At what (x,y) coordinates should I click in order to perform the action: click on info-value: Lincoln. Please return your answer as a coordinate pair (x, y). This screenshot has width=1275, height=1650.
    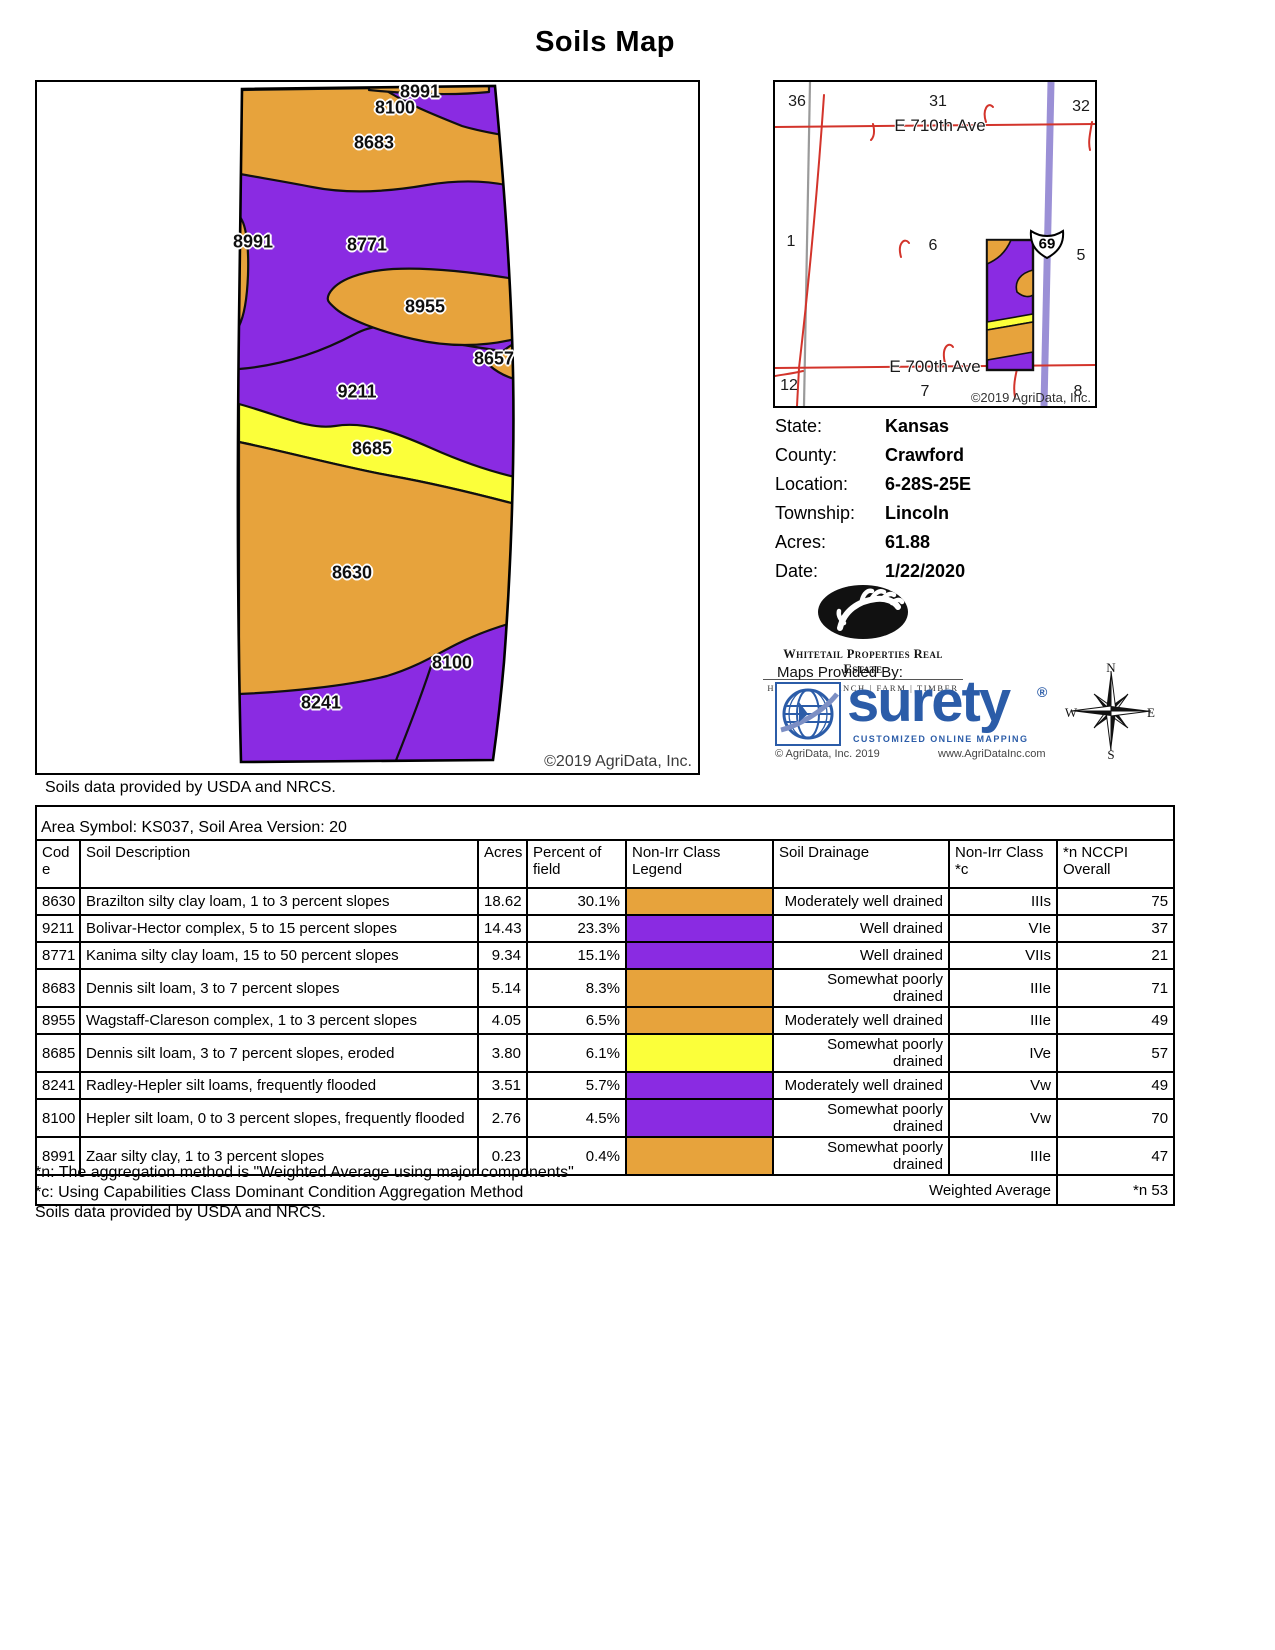
    Looking at the image, I should click on (917, 513).